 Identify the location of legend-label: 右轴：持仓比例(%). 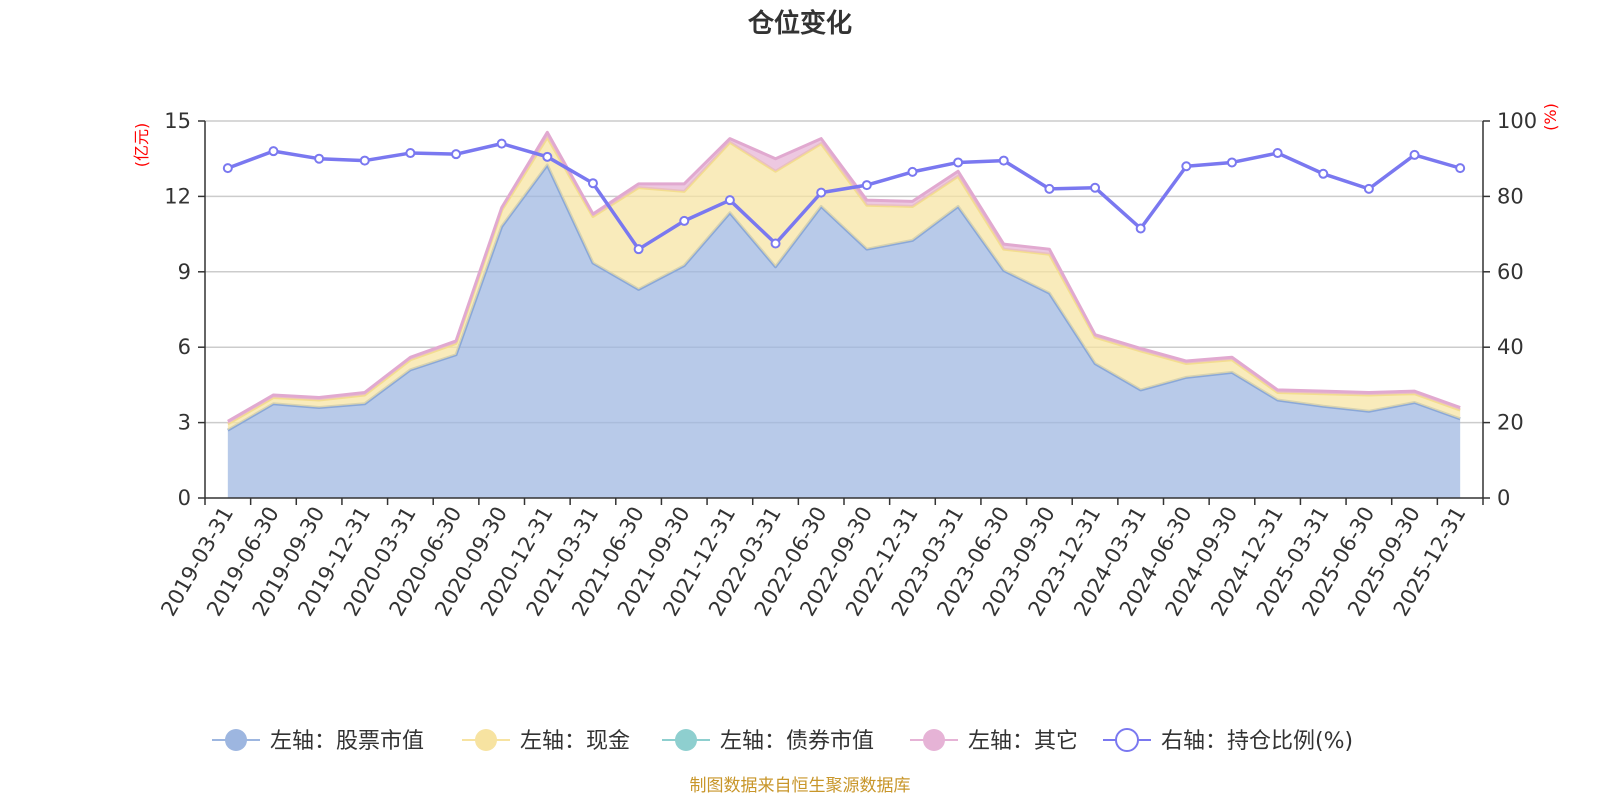
(1257, 741).